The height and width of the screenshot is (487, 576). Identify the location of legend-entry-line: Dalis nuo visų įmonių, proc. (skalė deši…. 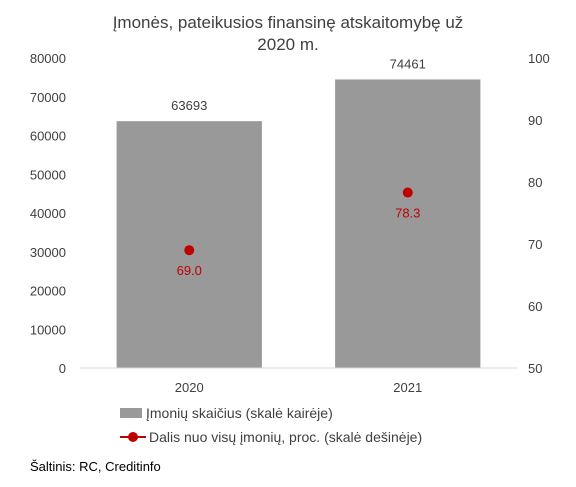
(271, 437).